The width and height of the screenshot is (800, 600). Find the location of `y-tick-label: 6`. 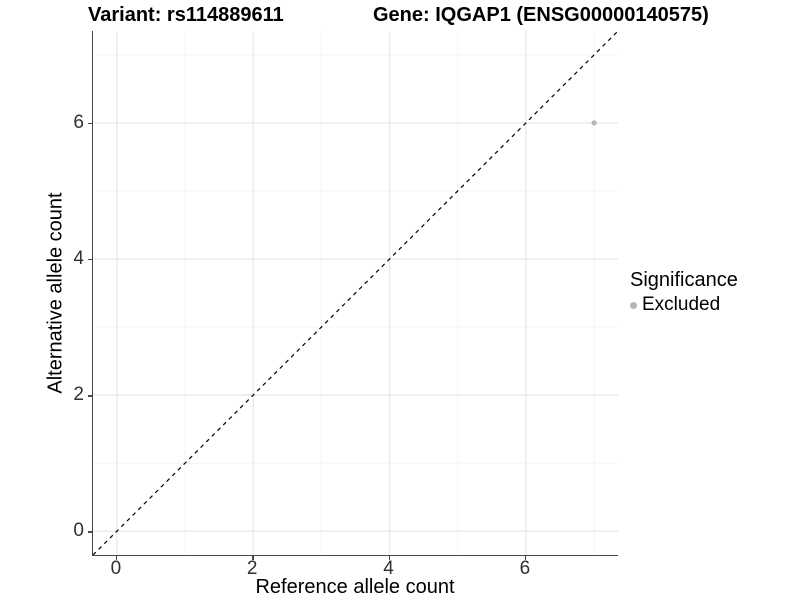

y-tick-label: 6 is located at coordinates (78, 122).